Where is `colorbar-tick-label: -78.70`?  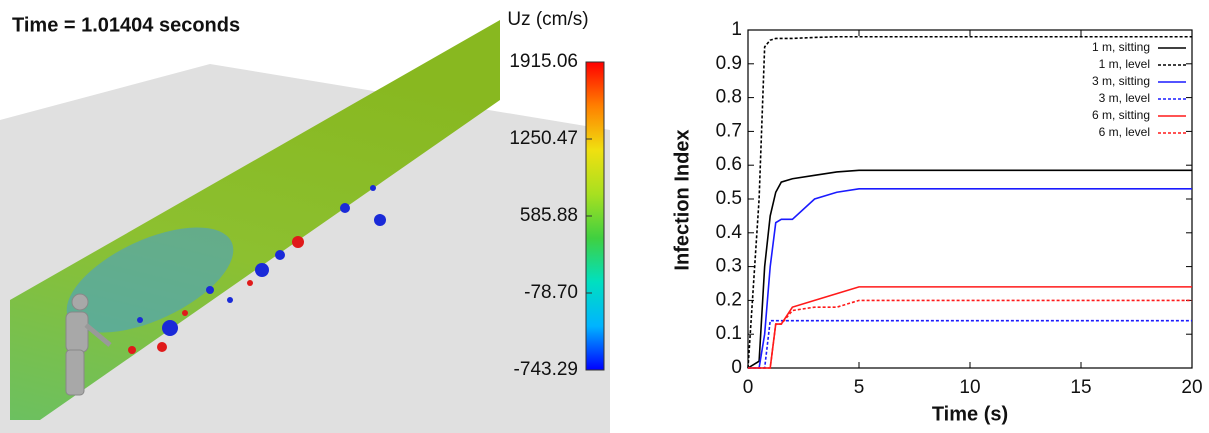 colorbar-tick-label: -78.70 is located at coordinates (551, 292).